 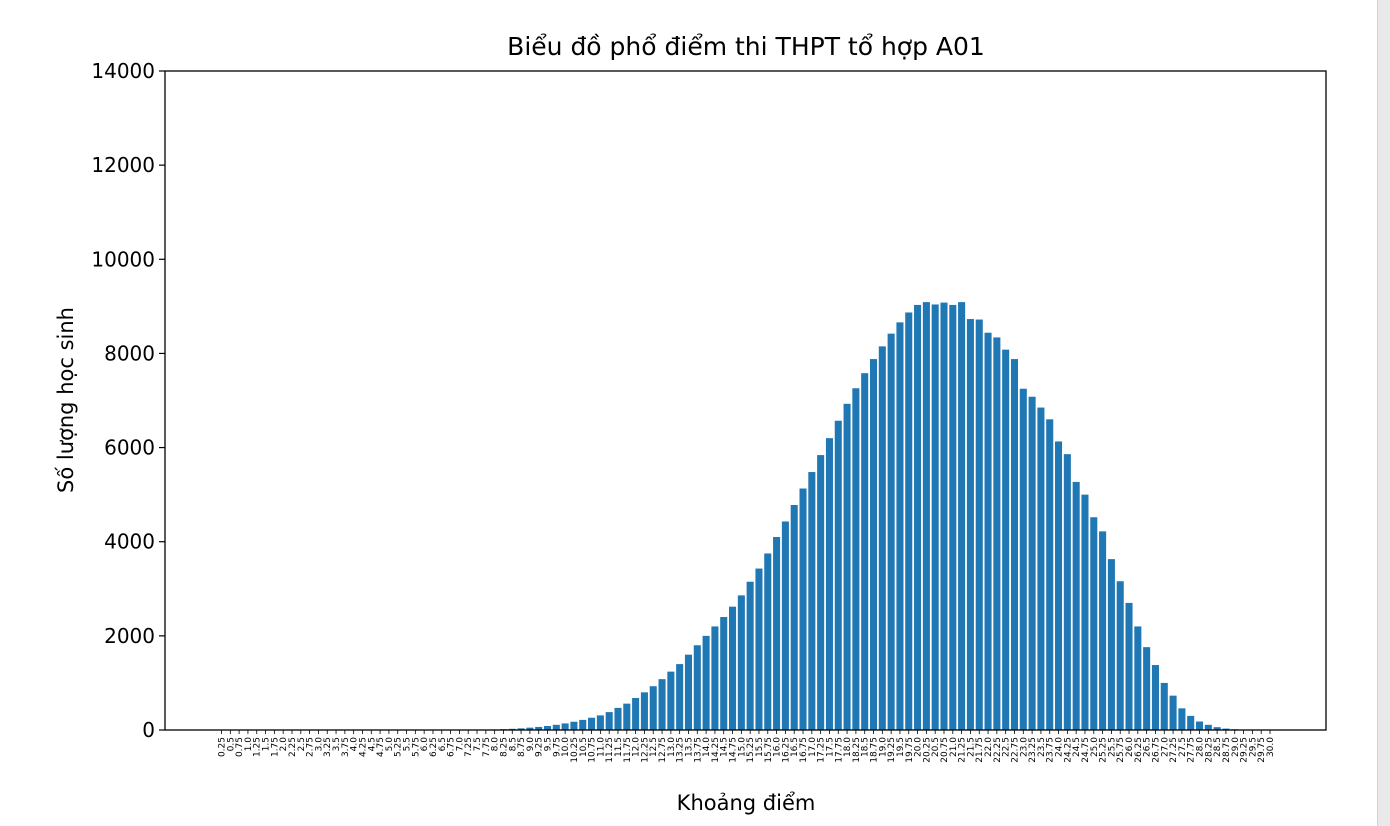 I want to click on bar-17.75, so click(x=838, y=575).